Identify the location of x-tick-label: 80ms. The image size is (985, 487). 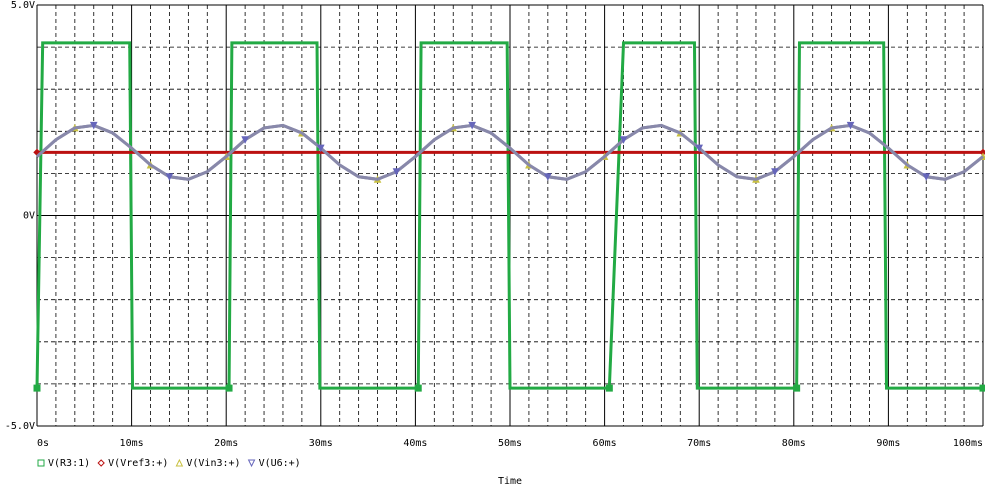
(794, 443).